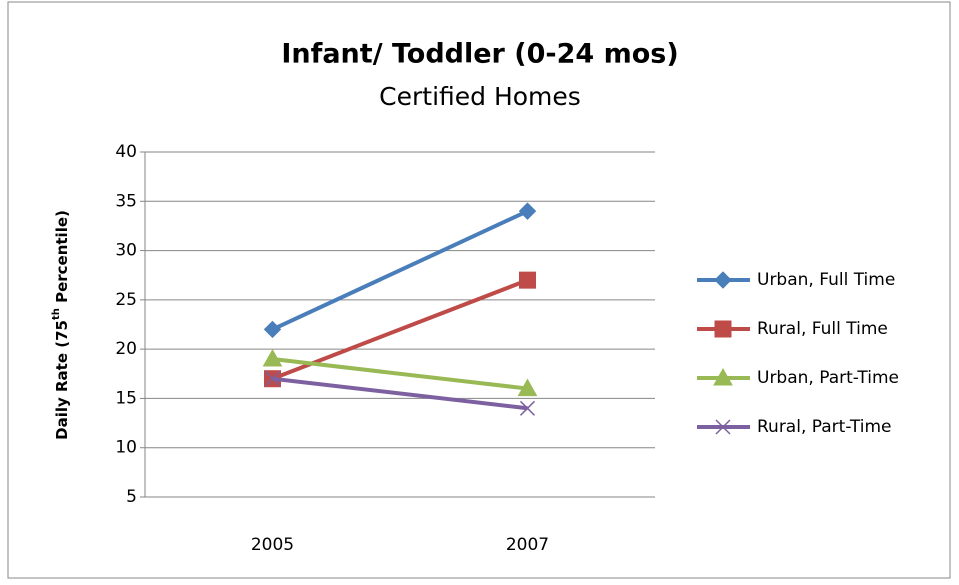 This screenshot has height=585, width=959. I want to click on y-tick-label: 30, so click(126, 251).